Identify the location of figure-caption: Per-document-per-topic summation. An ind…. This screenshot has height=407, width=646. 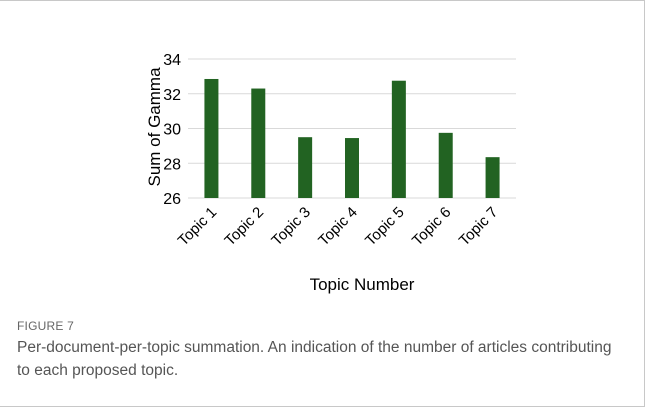
(314, 359).